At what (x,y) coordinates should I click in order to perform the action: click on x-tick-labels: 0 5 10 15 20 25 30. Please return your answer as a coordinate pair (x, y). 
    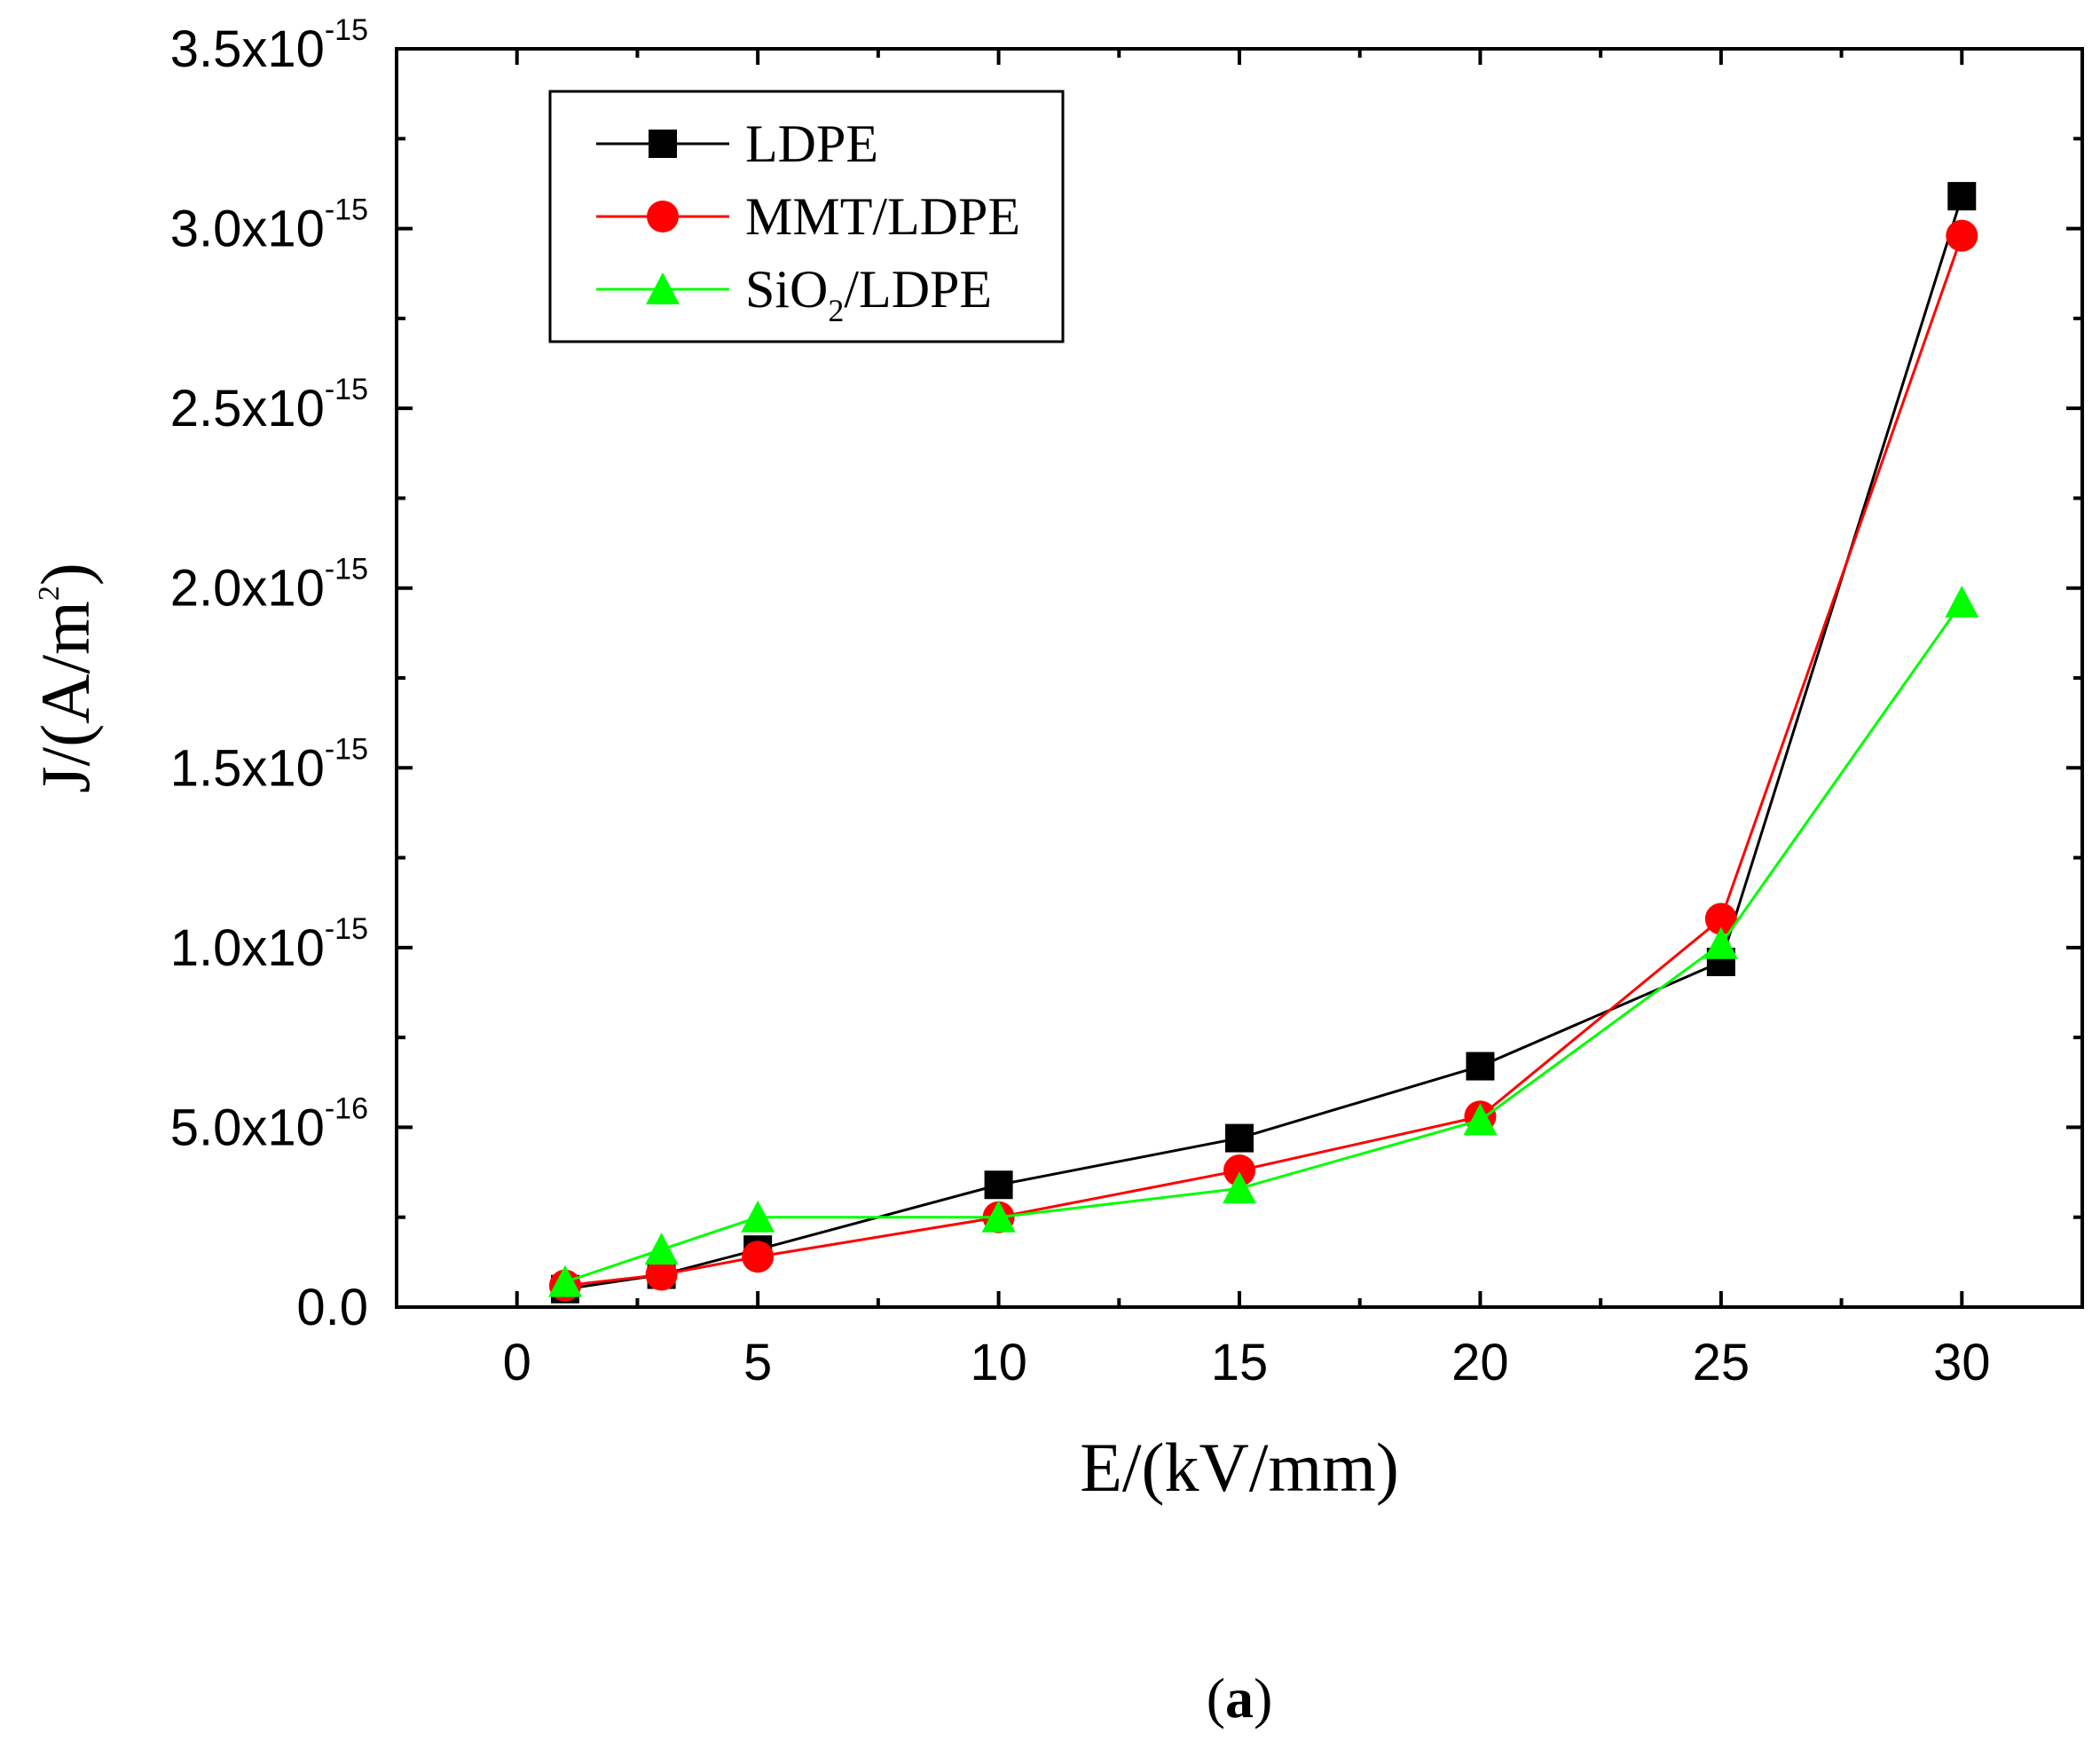
    Looking at the image, I should click on (1247, 1362).